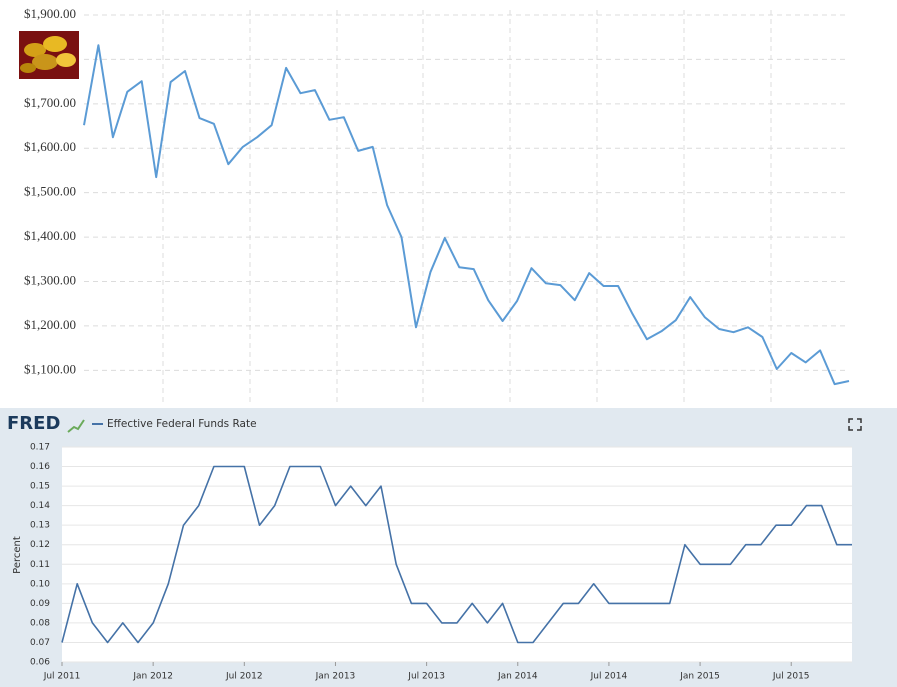  What do you see at coordinates (40, 663) in the screenshot?
I see `y-tick-label: 0.06` at bounding box center [40, 663].